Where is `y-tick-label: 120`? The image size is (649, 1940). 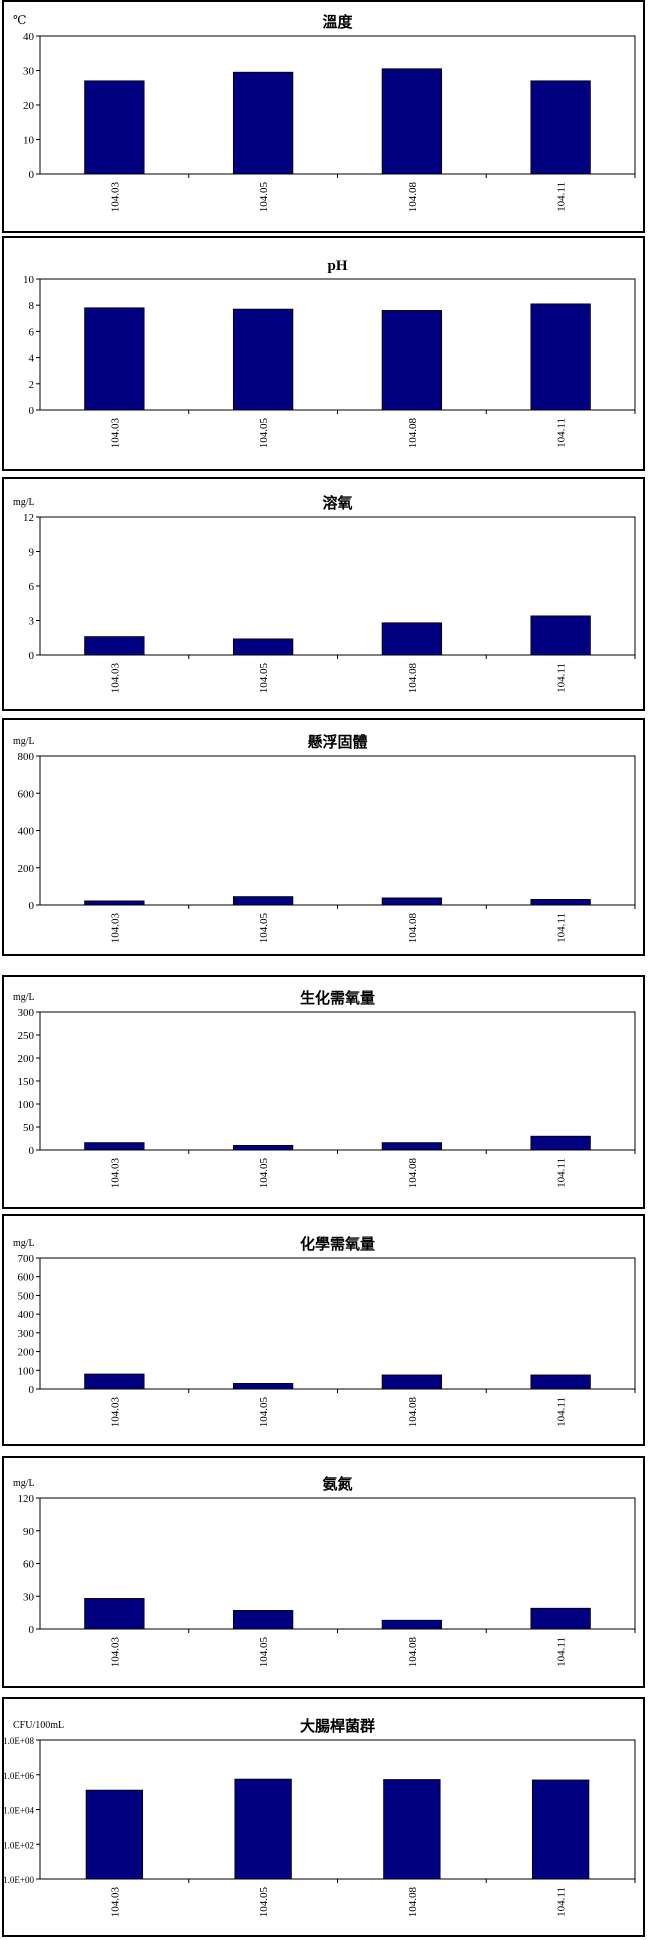 y-tick-label: 120 is located at coordinates (26, 1499).